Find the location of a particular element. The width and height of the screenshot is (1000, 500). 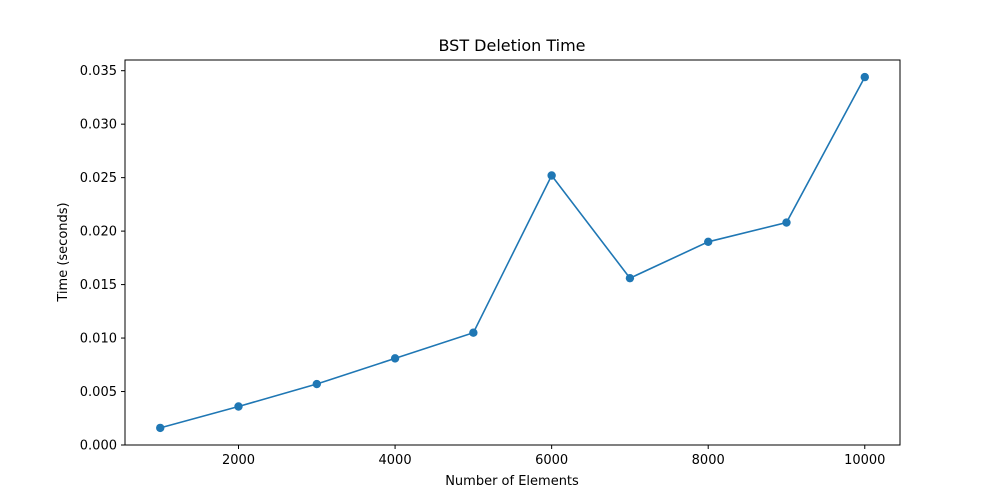

x-tick-label: 2000 is located at coordinates (238, 460).